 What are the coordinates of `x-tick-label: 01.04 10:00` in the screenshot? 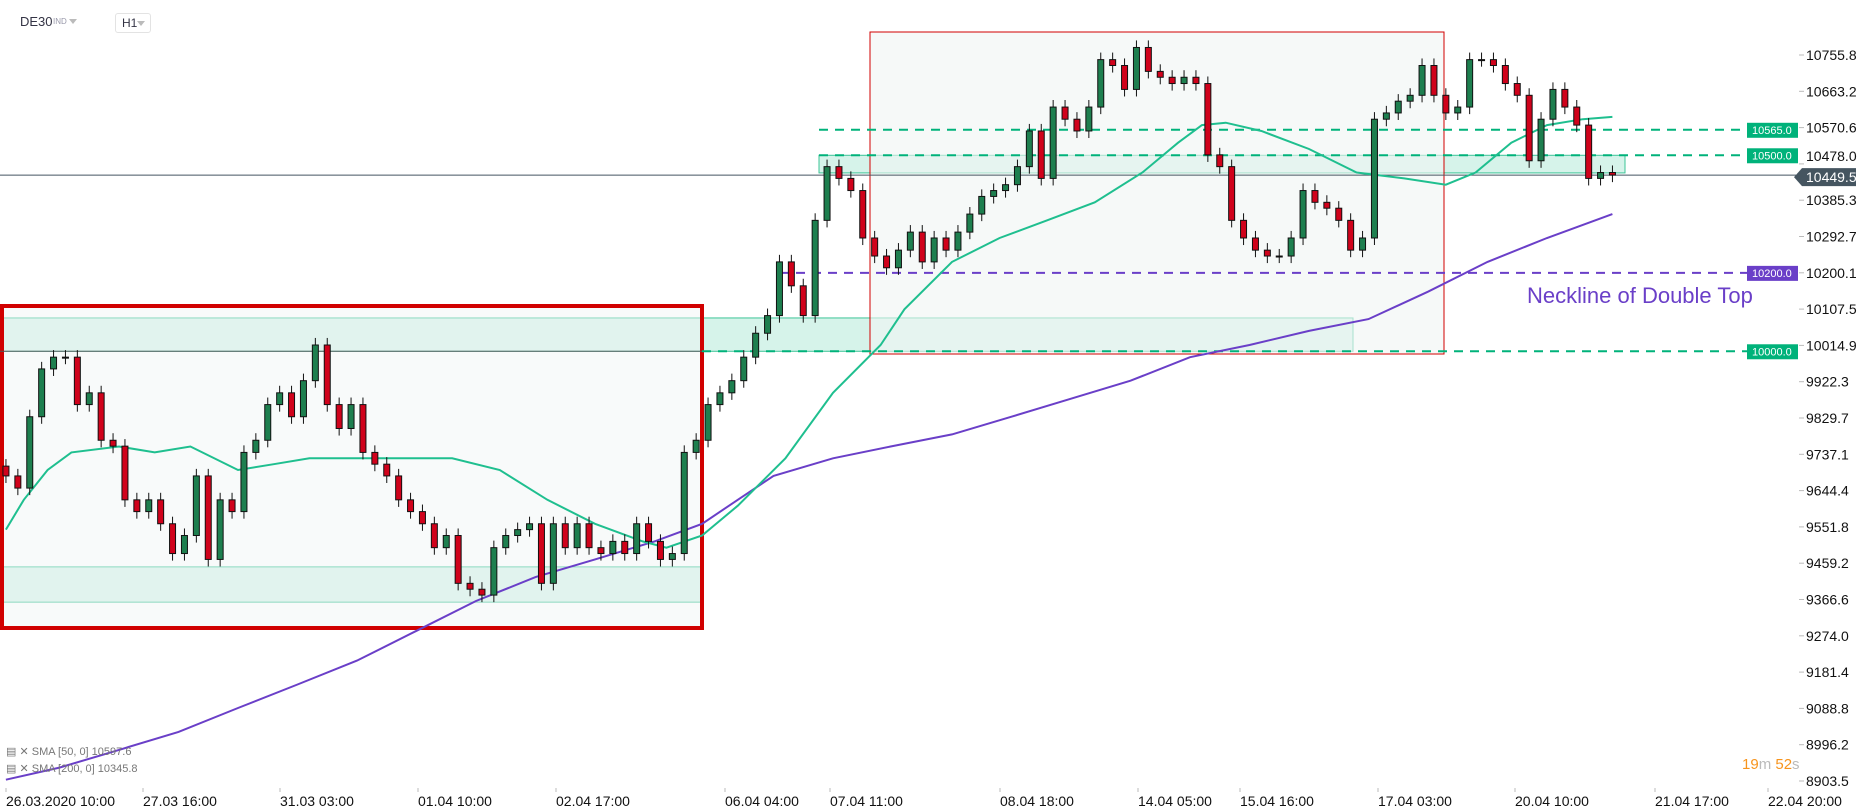 It's located at (455, 801).